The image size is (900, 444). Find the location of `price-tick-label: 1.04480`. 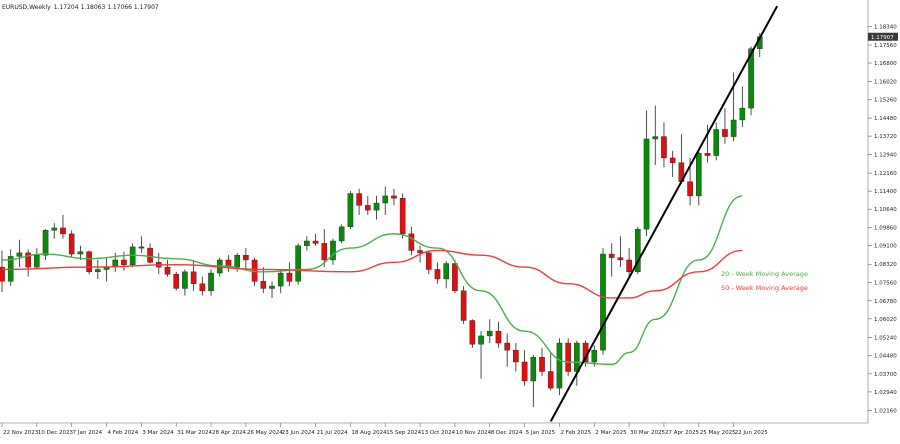

price-tick-label: 1.04480 is located at coordinates (885, 356).